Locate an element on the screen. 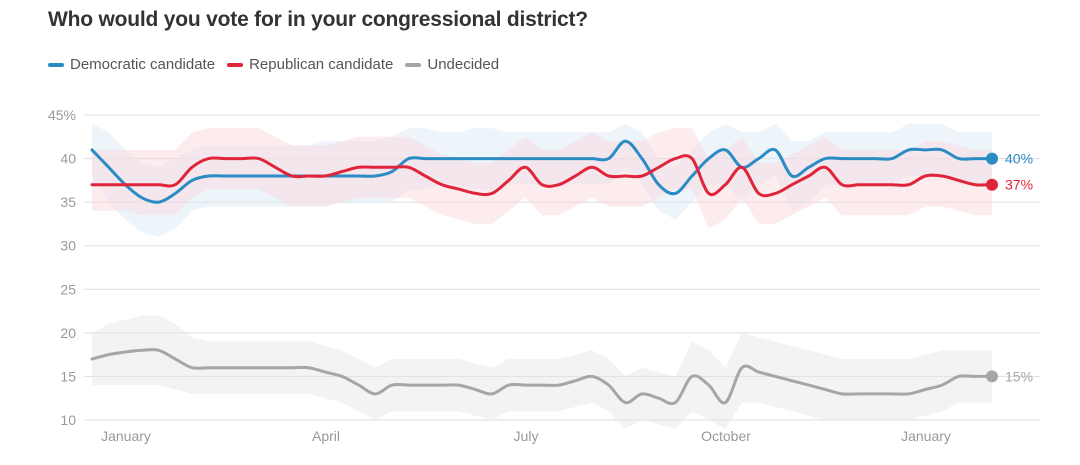  y-tick-label: 10 is located at coordinates (68, 420).